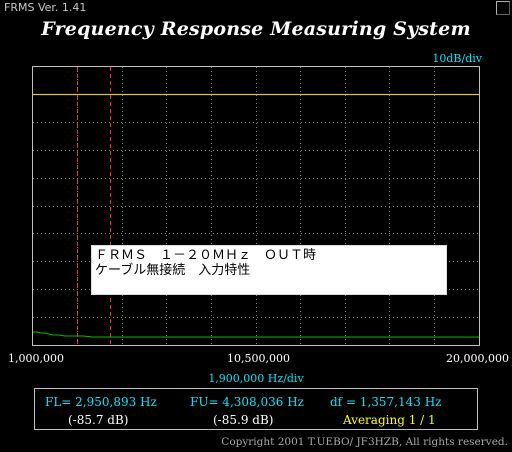 This screenshot has height=452, width=512. What do you see at coordinates (206, 255) in the screenshot?
I see `annotation-line-1: ＦＲＭＳ １－２０ＭＨｚ ＯＵＴ時` at bounding box center [206, 255].